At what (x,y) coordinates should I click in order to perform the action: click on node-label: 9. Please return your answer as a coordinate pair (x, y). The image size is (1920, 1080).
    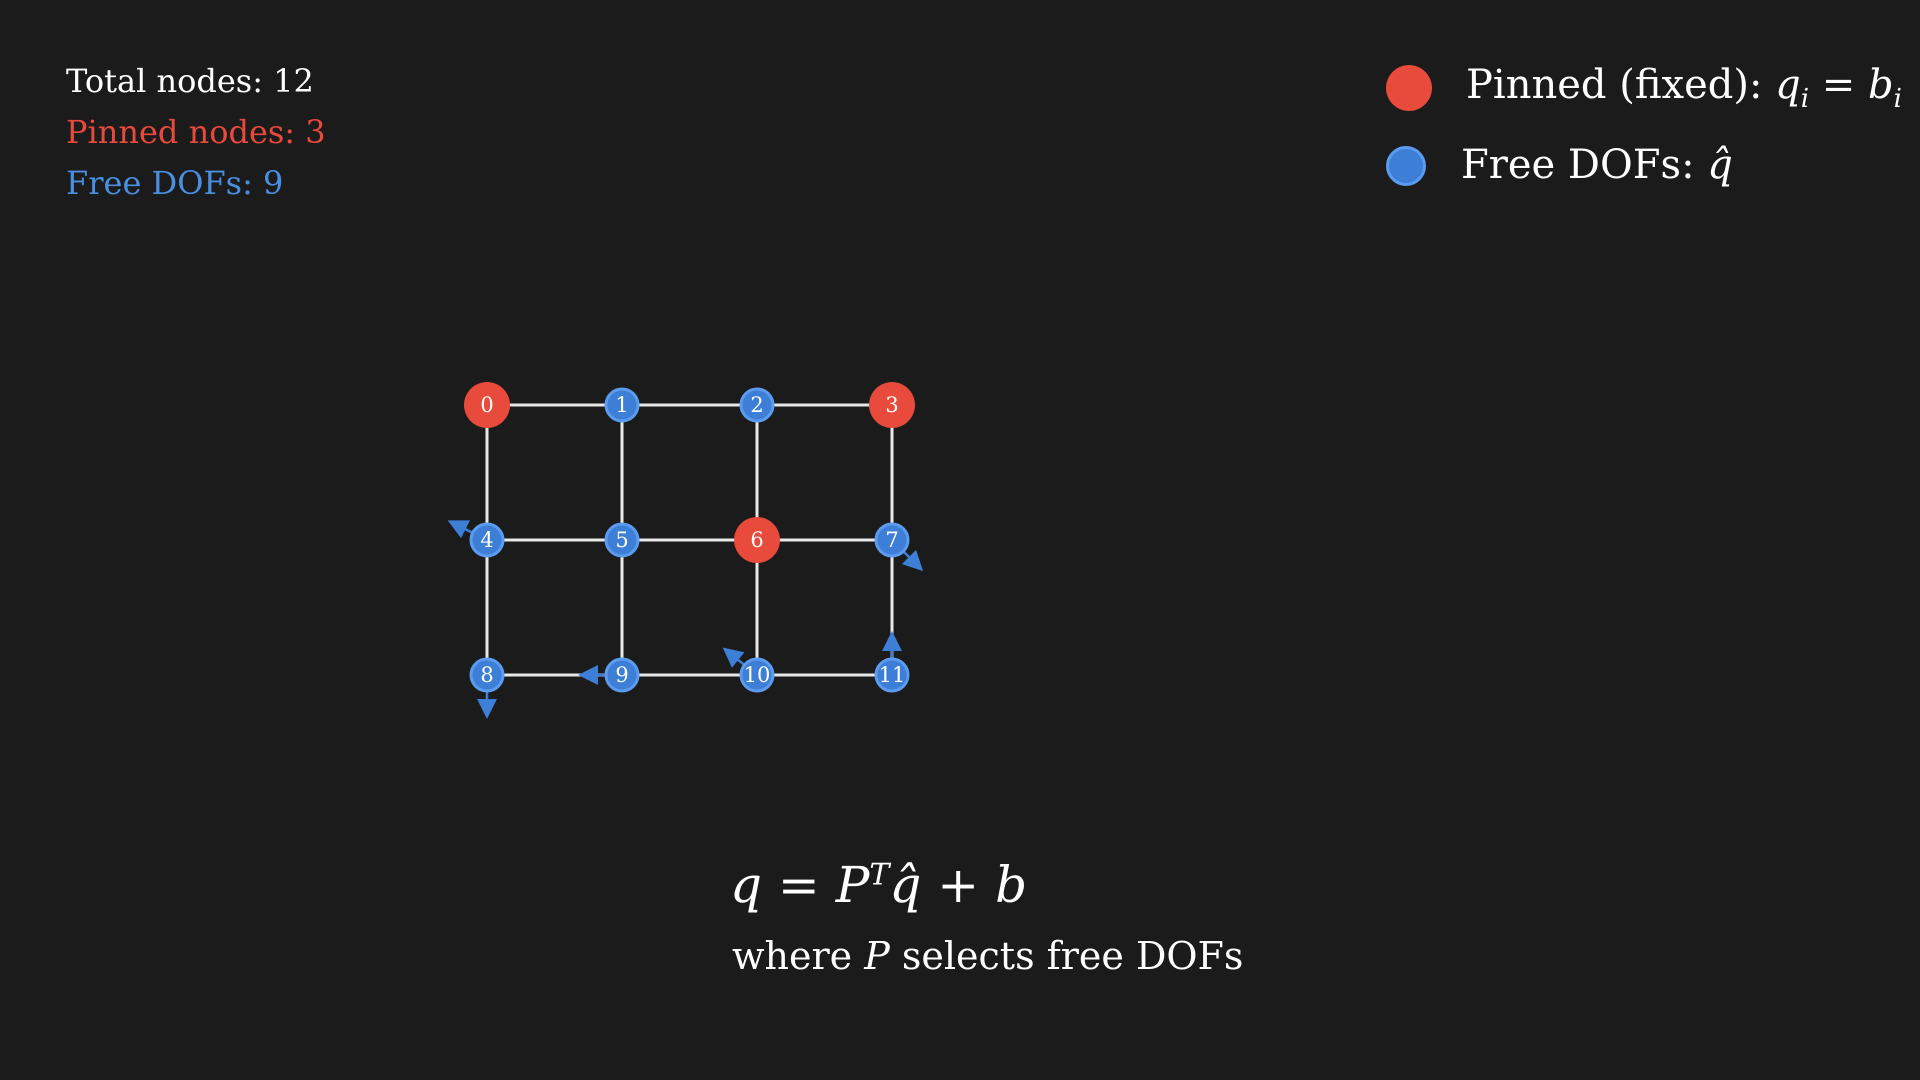
    Looking at the image, I should click on (621, 675).